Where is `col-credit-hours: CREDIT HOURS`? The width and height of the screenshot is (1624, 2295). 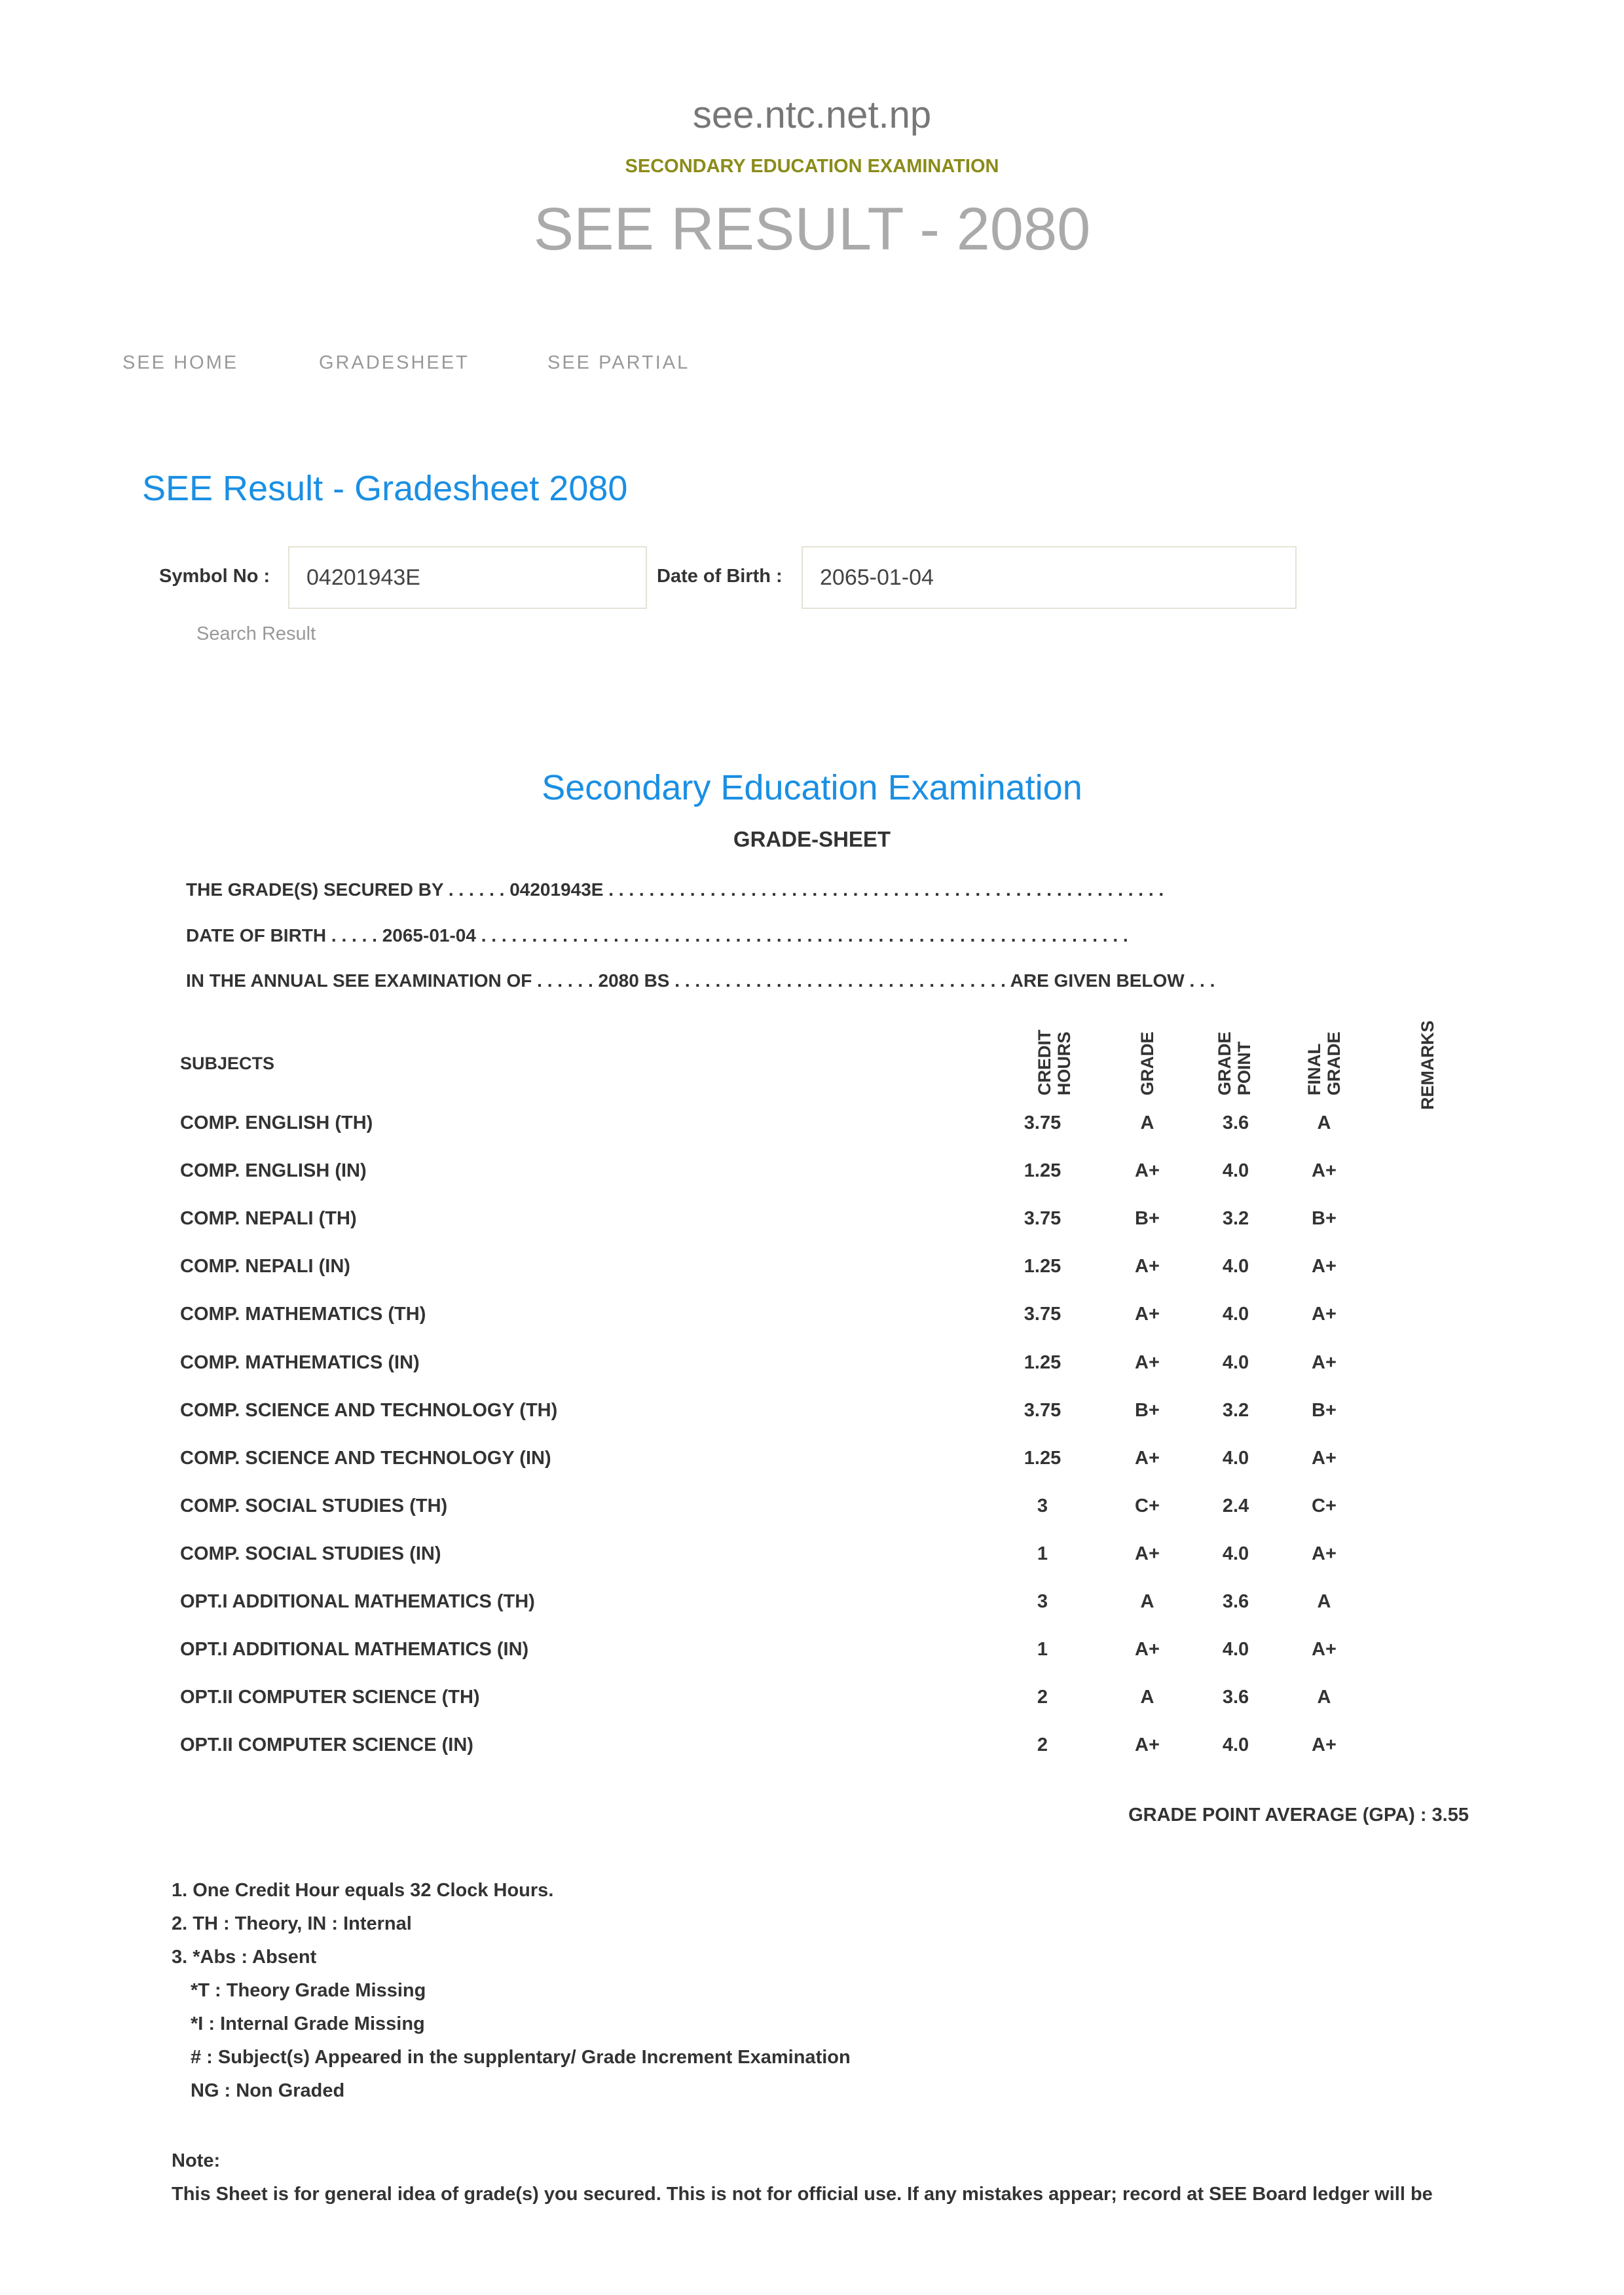
col-credit-hours: CREDIT HOURS is located at coordinates (1054, 1063).